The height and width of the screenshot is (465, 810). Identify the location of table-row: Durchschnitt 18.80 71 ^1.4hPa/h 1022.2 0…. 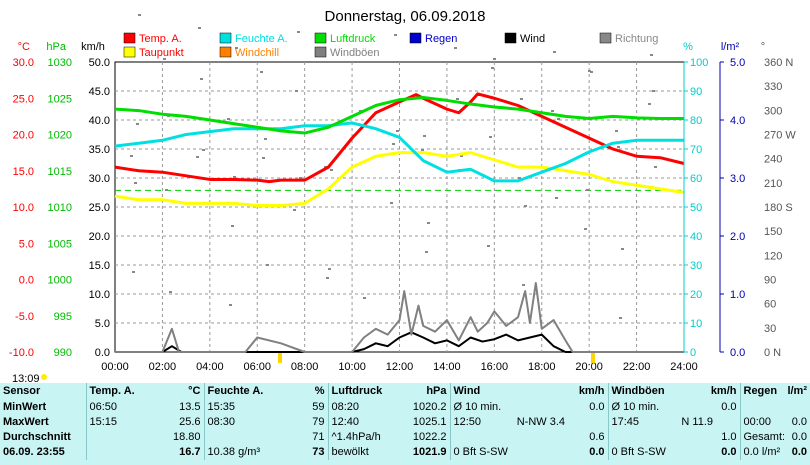
(405, 437).